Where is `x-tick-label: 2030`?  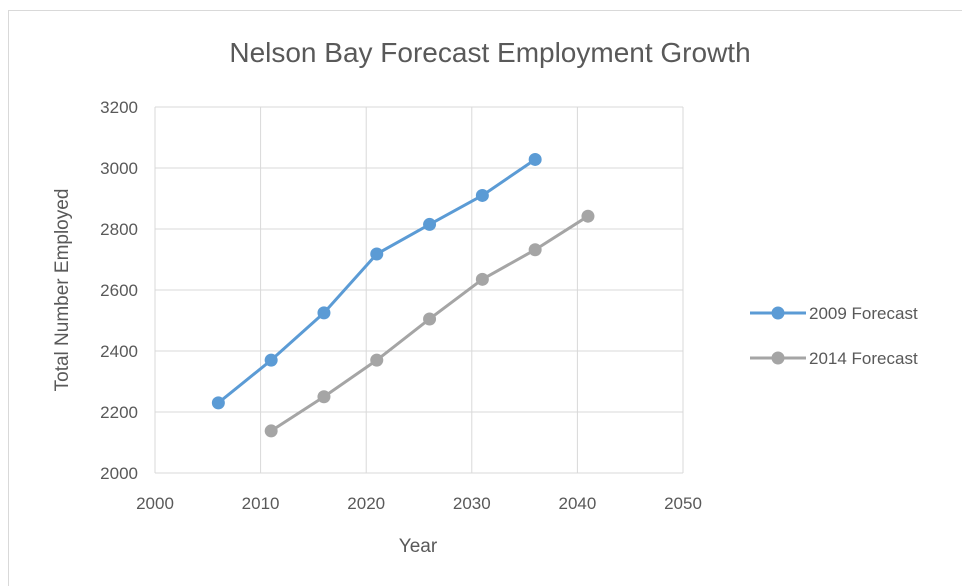
x-tick-label: 2030 is located at coordinates (472, 503).